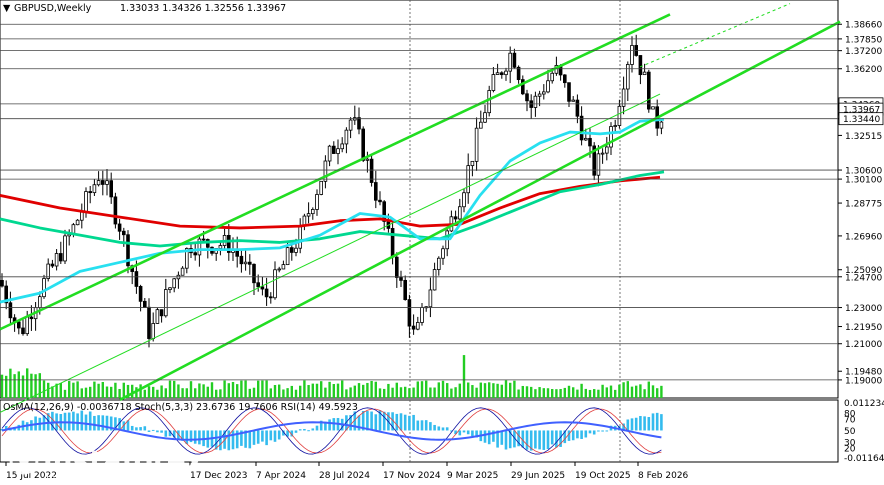 This screenshot has height=485, width=884. I want to click on stochastic-signal-line, so click(331, 431).